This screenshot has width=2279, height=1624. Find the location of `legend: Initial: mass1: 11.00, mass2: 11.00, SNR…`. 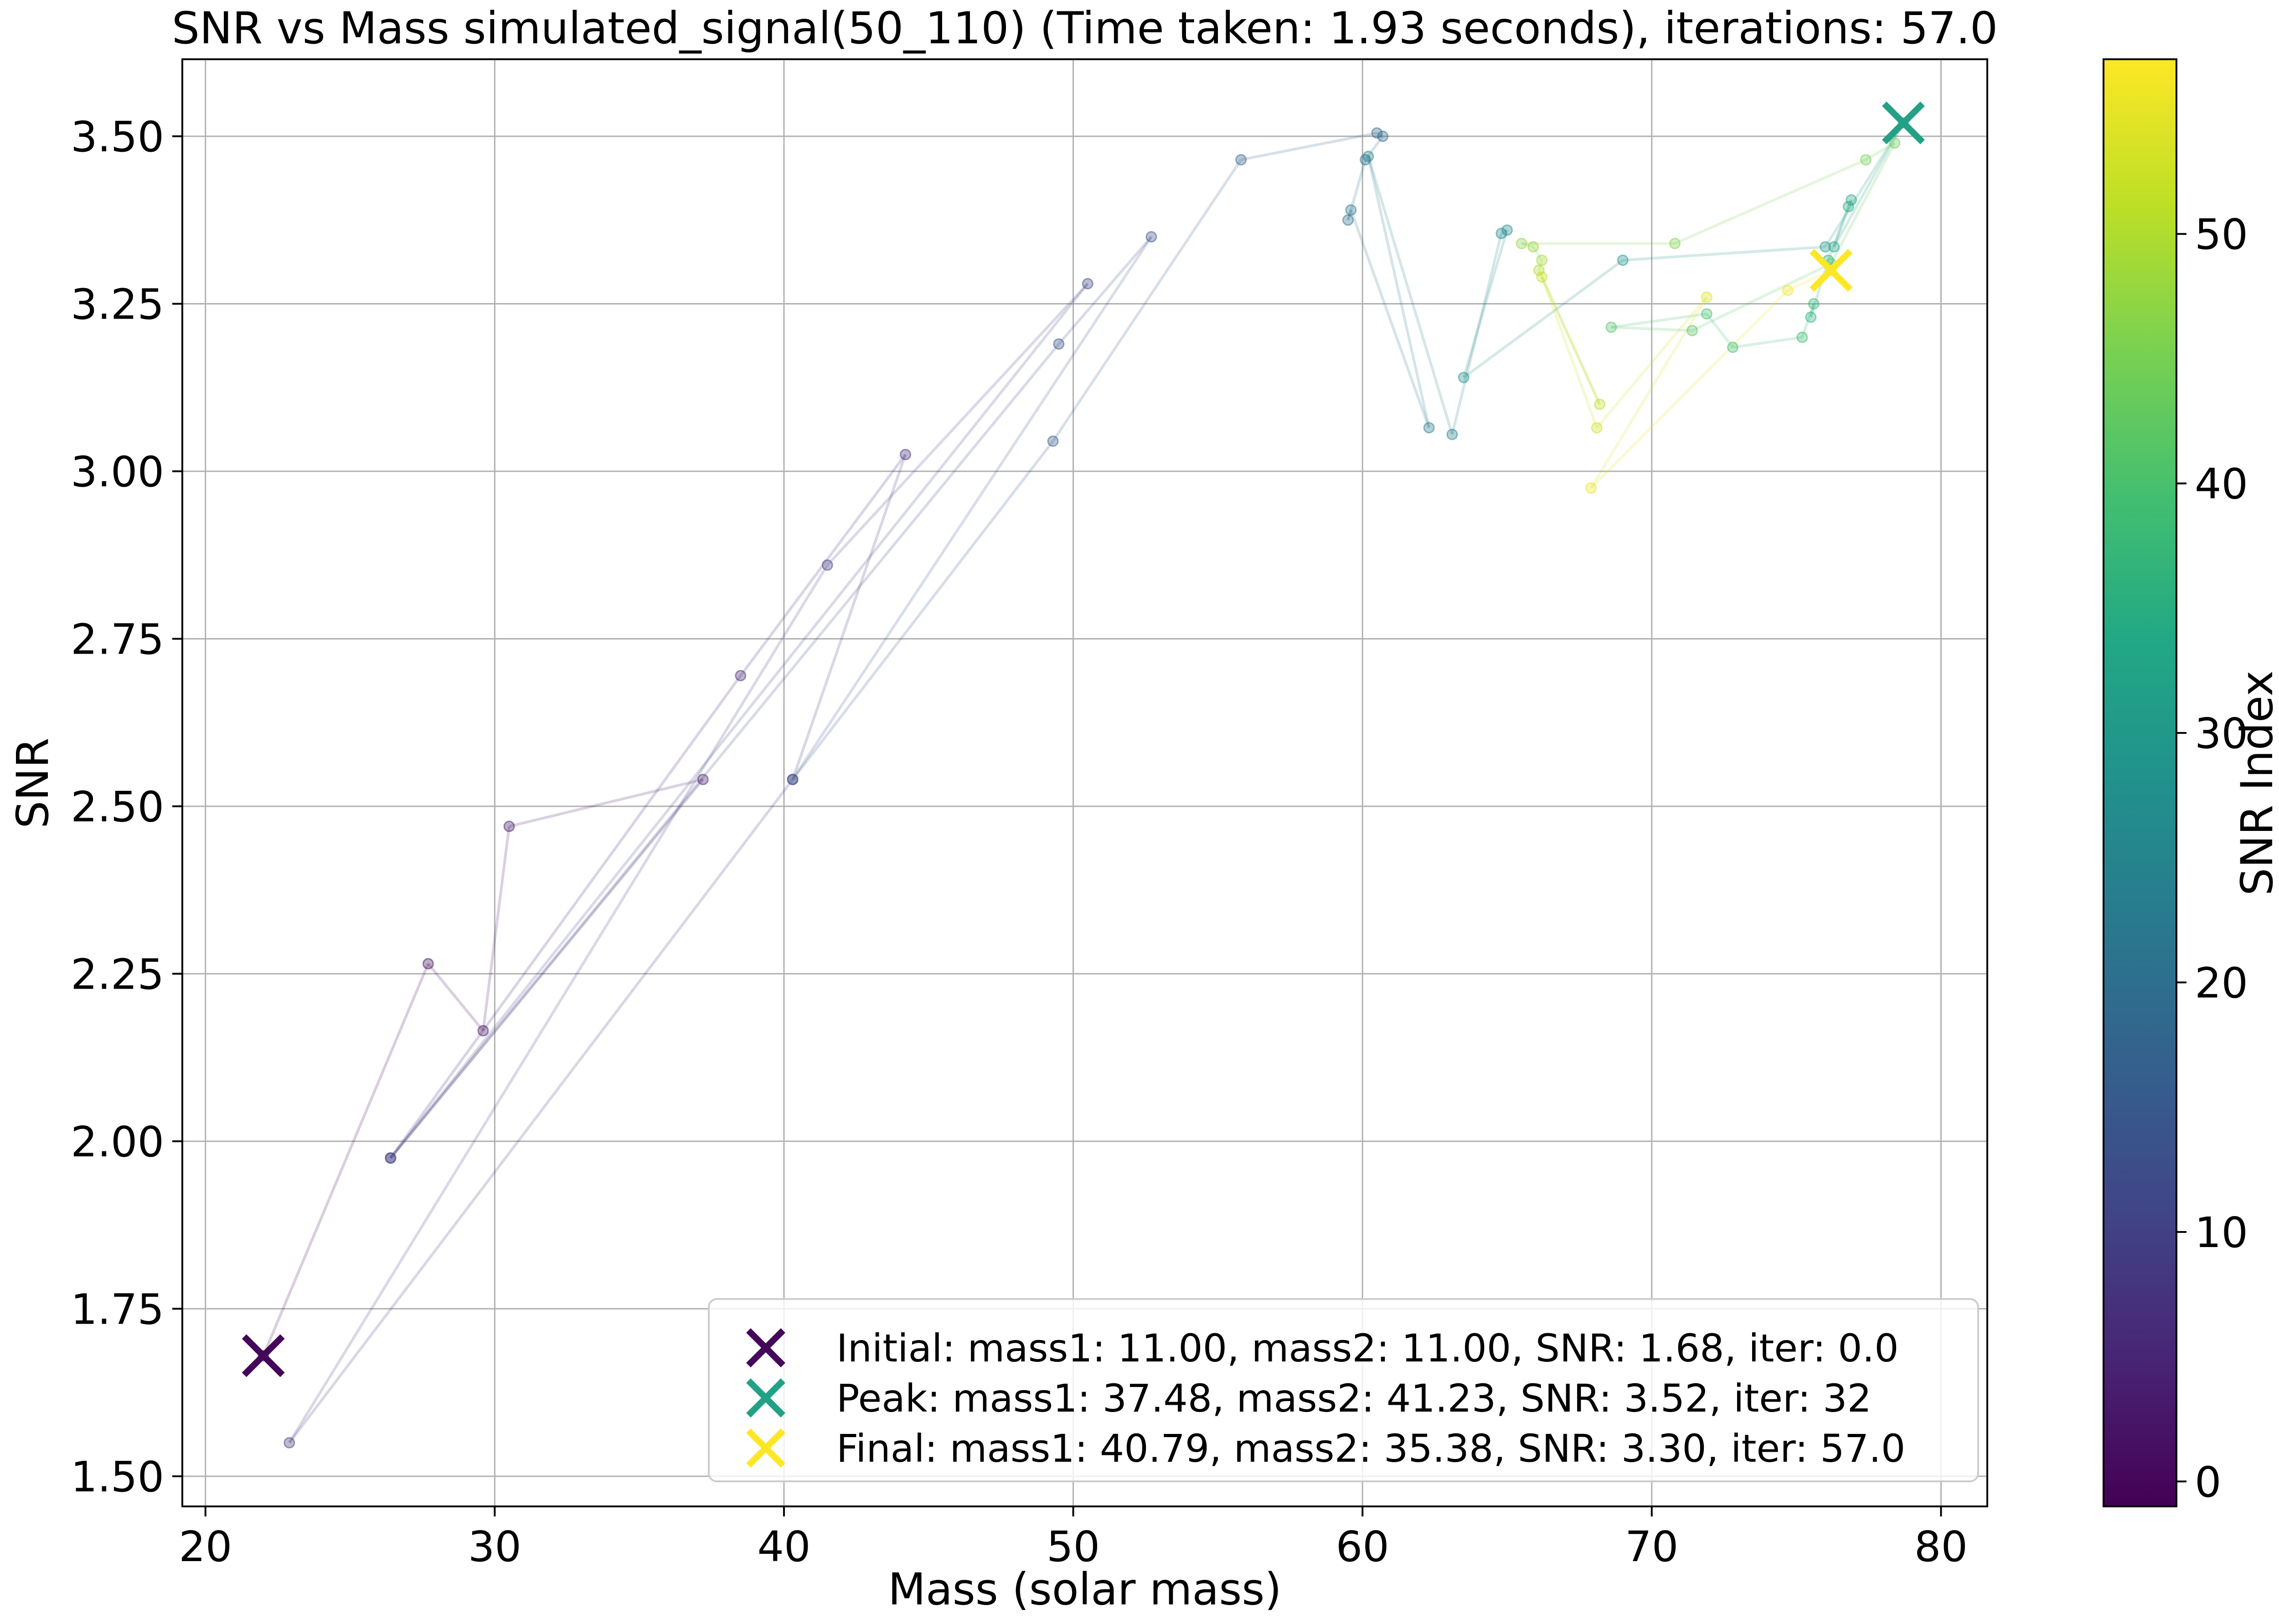

legend: Initial: mass1: 11.00, mass2: 11.00, SNR… is located at coordinates (1343, 1390).